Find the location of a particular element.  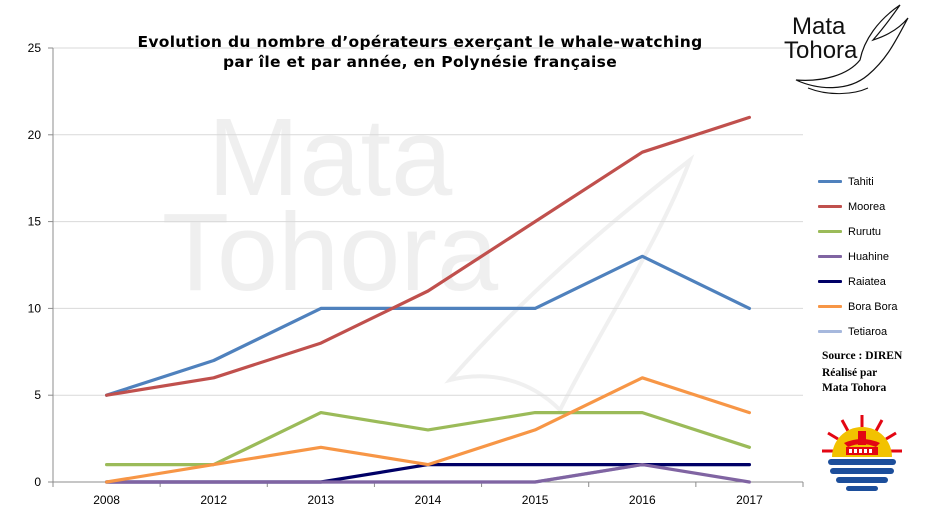

logo-text-line2: Tohora is located at coordinates (821, 50).